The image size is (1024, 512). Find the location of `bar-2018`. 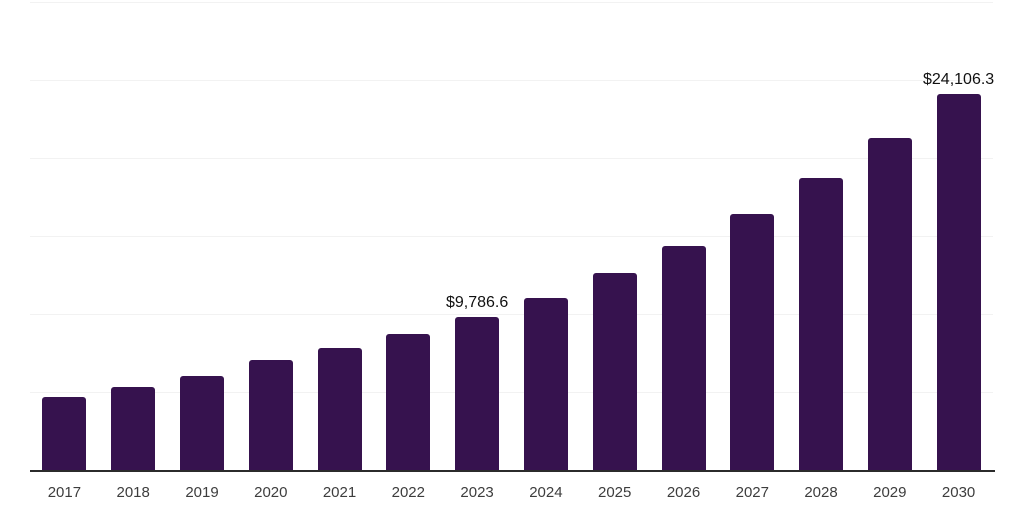

bar-2018 is located at coordinates (133, 428).